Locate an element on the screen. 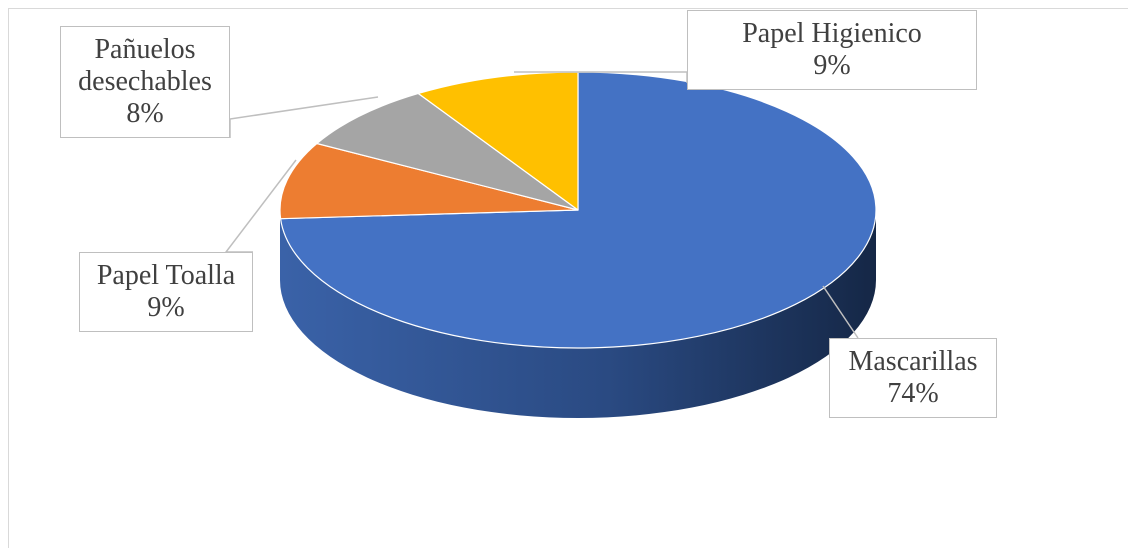 This screenshot has width=1130, height=548. data-label-higienico: Papel Higienico 9% is located at coordinates (832, 50).